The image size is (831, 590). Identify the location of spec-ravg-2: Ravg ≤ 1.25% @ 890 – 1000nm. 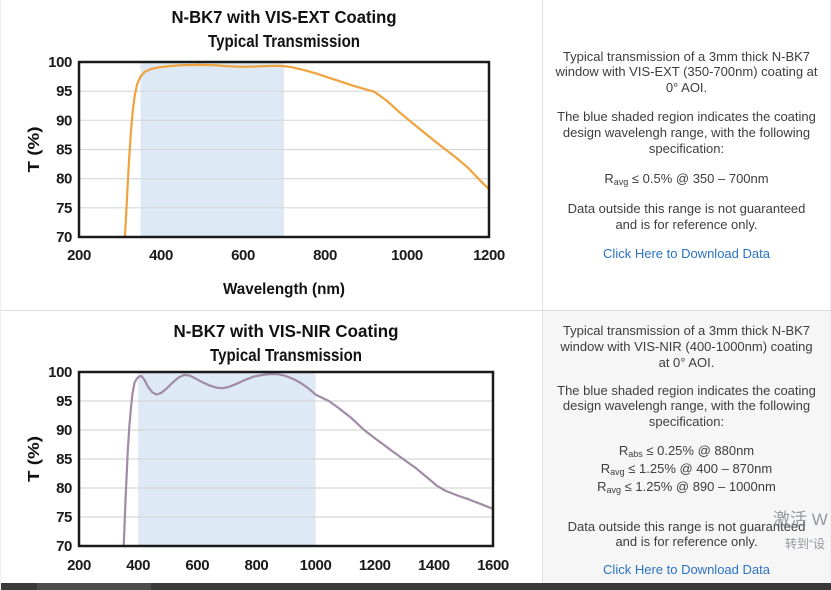
(686, 487).